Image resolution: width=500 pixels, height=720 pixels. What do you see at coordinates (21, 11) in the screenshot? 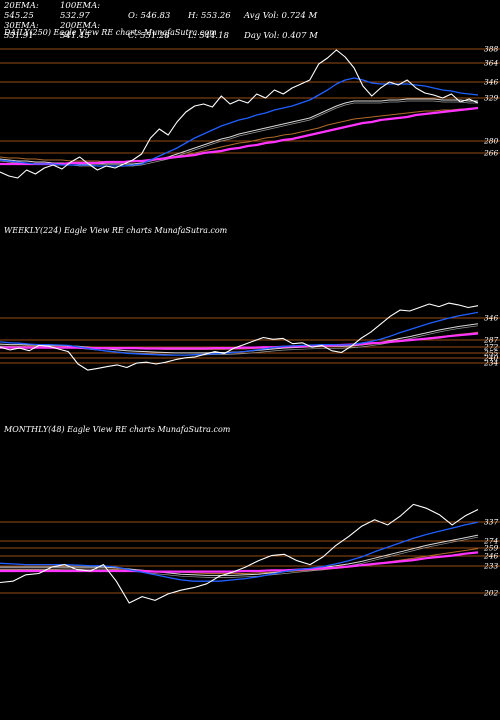
I see `stat-20ema: 20EMA: 545.25` at bounding box center [21, 11].